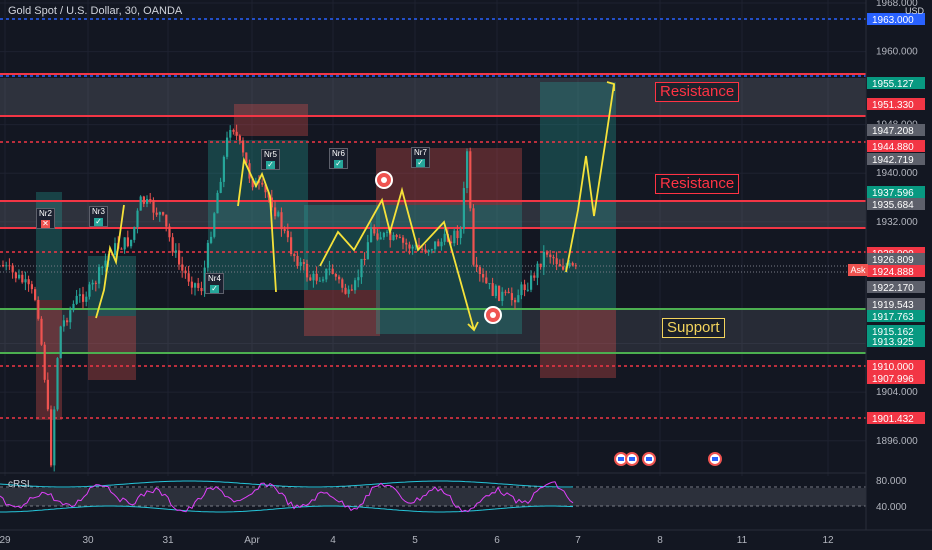  I want to click on price-tick-label: 1904.000, so click(897, 392).